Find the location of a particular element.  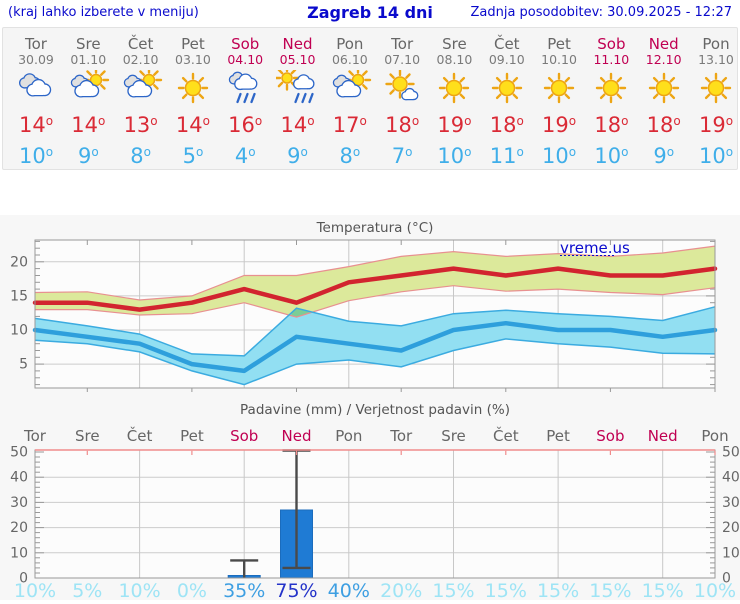

chart-title: Padavine (mm) / Verjetnost padavin (%) is located at coordinates (375, 410).